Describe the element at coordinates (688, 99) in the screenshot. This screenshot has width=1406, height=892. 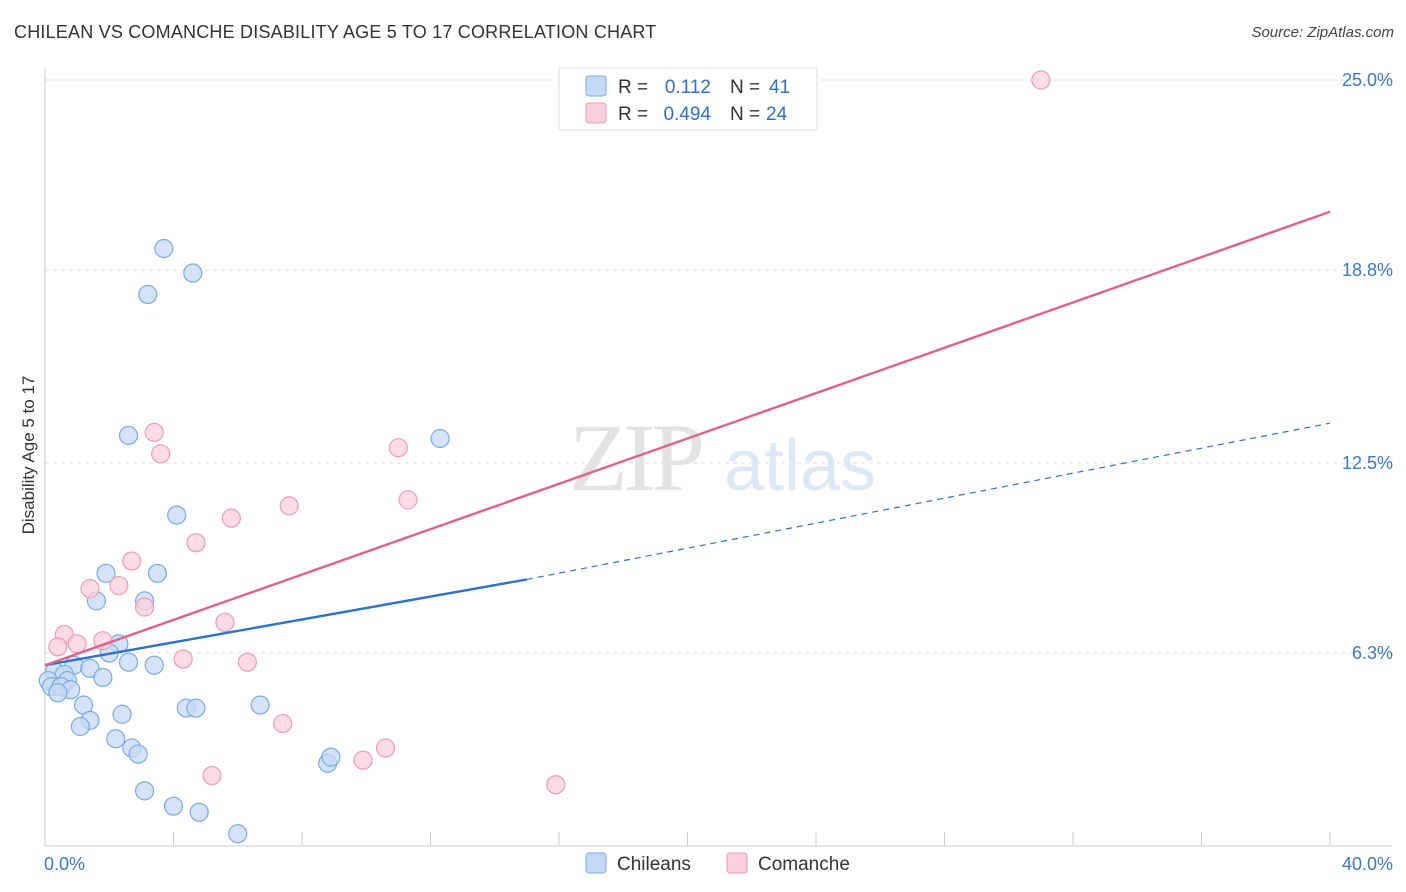
I see `legend: R = 0.112 N = 41 R = 0.494 N = 24` at that location.